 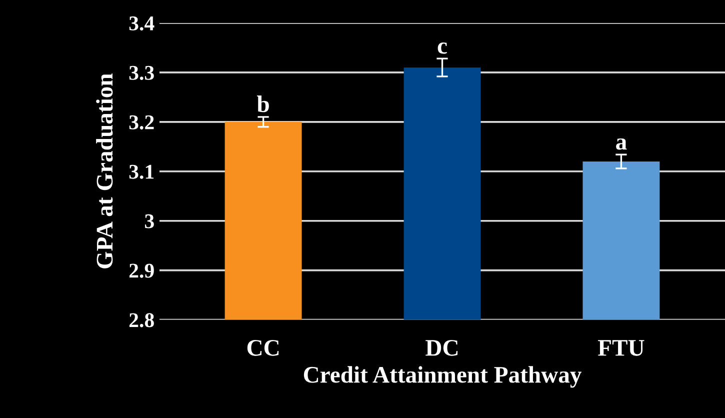 I want to click on y-tick-label: 3.4, so click(x=141, y=23).